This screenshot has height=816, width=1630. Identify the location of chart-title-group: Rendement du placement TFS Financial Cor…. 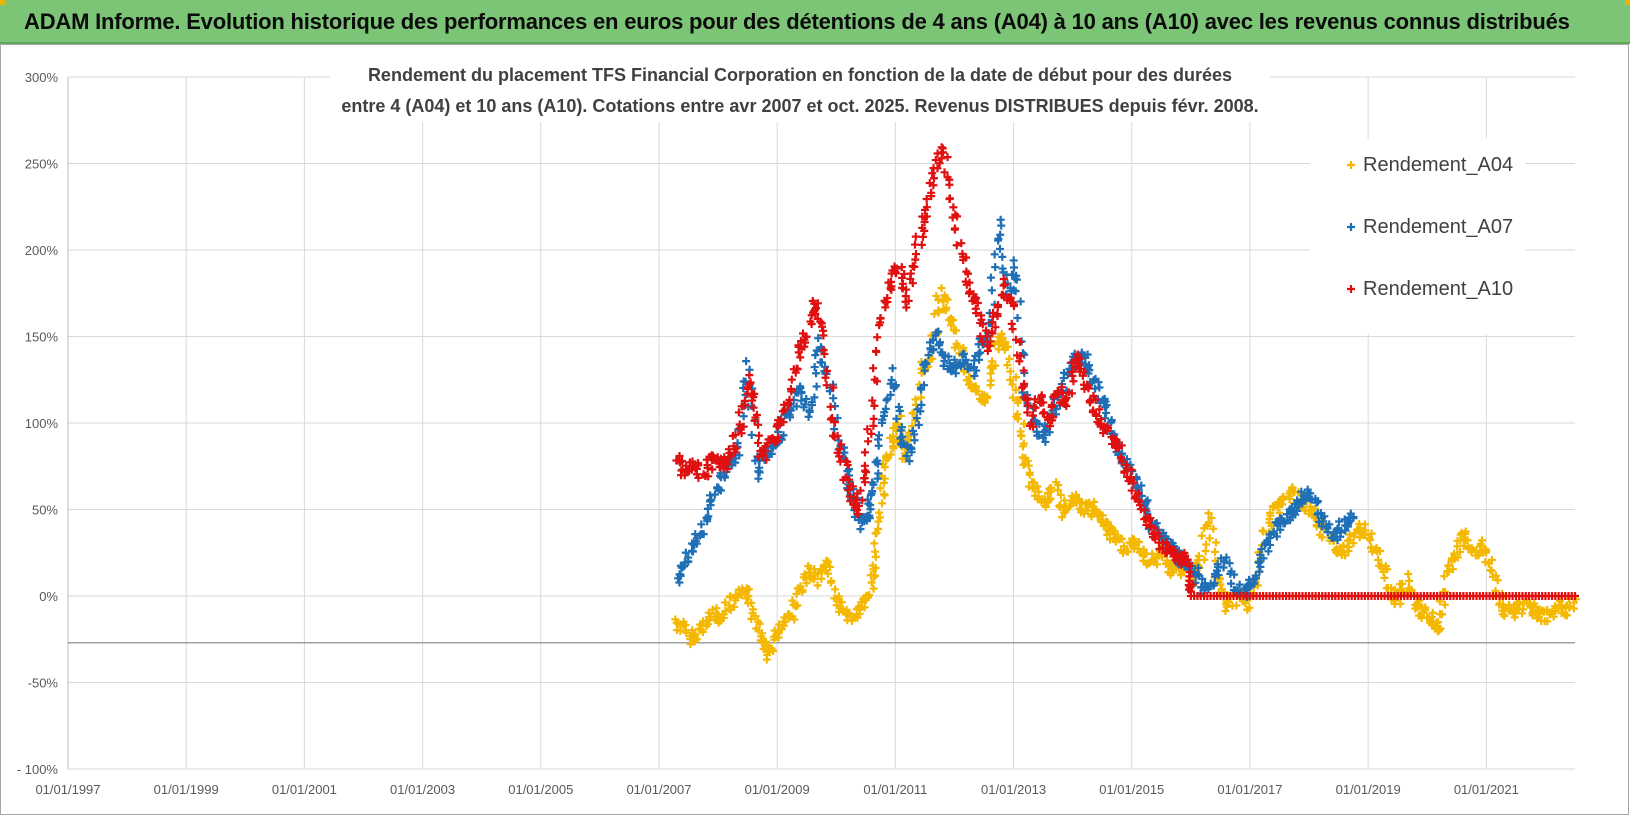
(800, 91).